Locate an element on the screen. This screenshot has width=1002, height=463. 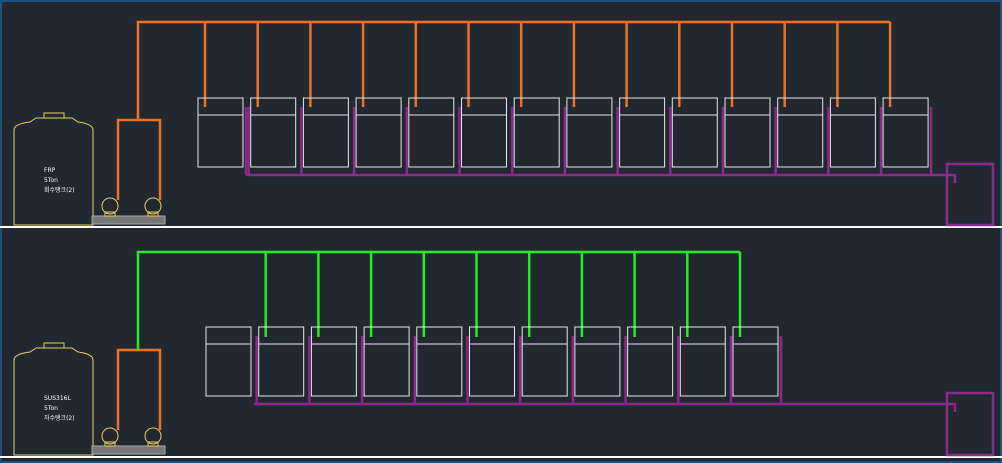
feed-header is located at coordinates (438, 300).